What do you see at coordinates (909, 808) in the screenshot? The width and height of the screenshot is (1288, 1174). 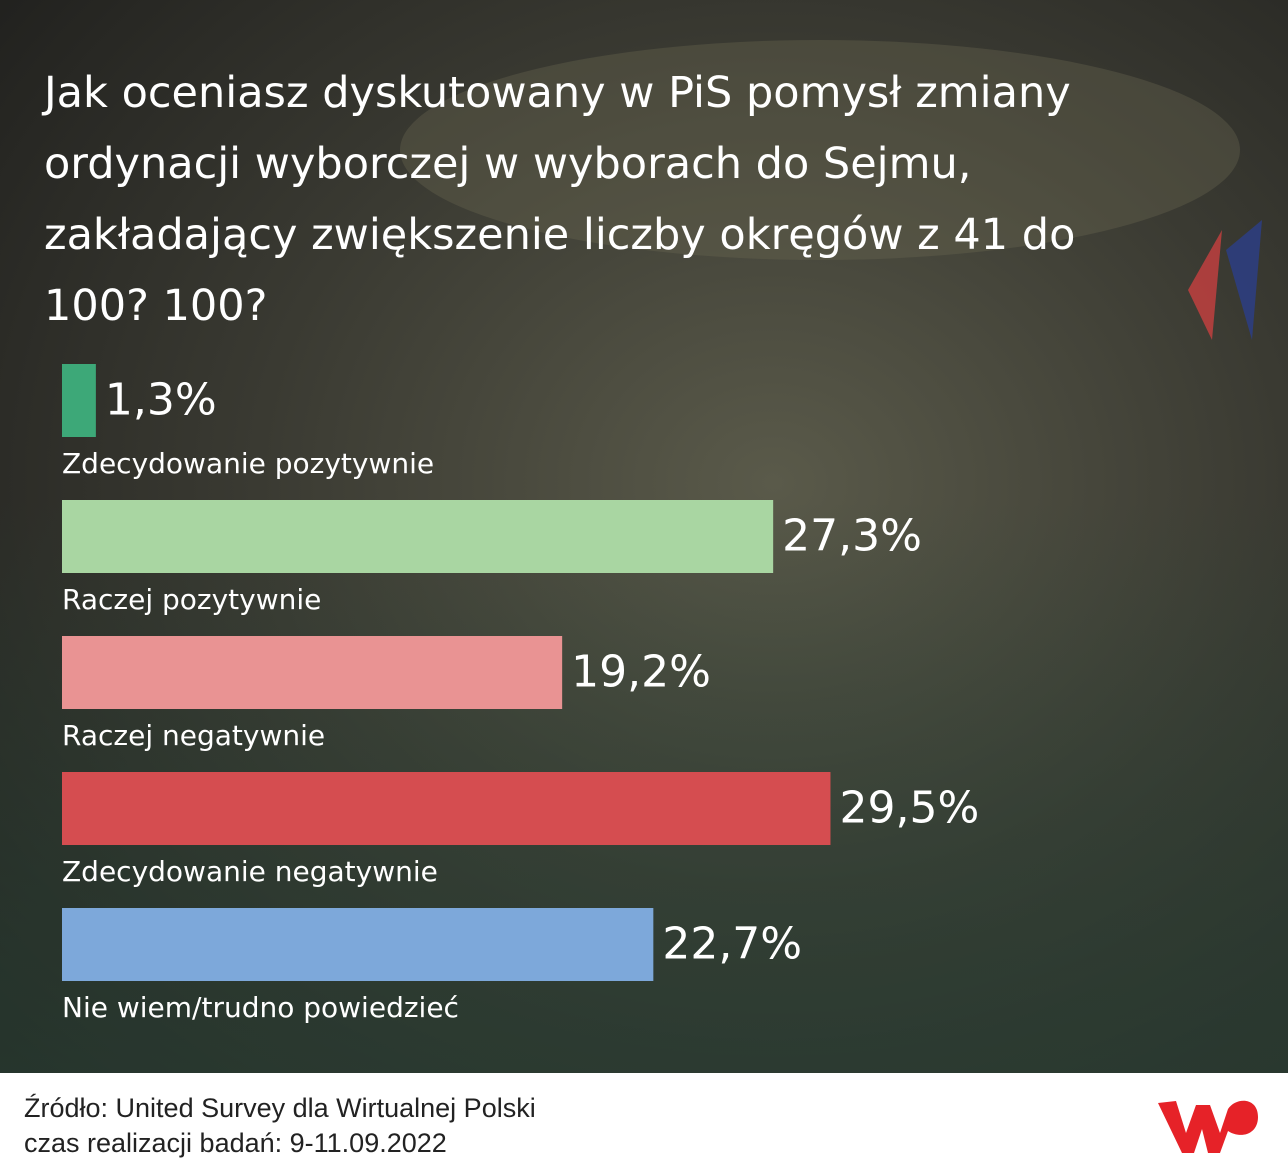 I see `value-label: 29,5%` at bounding box center [909, 808].